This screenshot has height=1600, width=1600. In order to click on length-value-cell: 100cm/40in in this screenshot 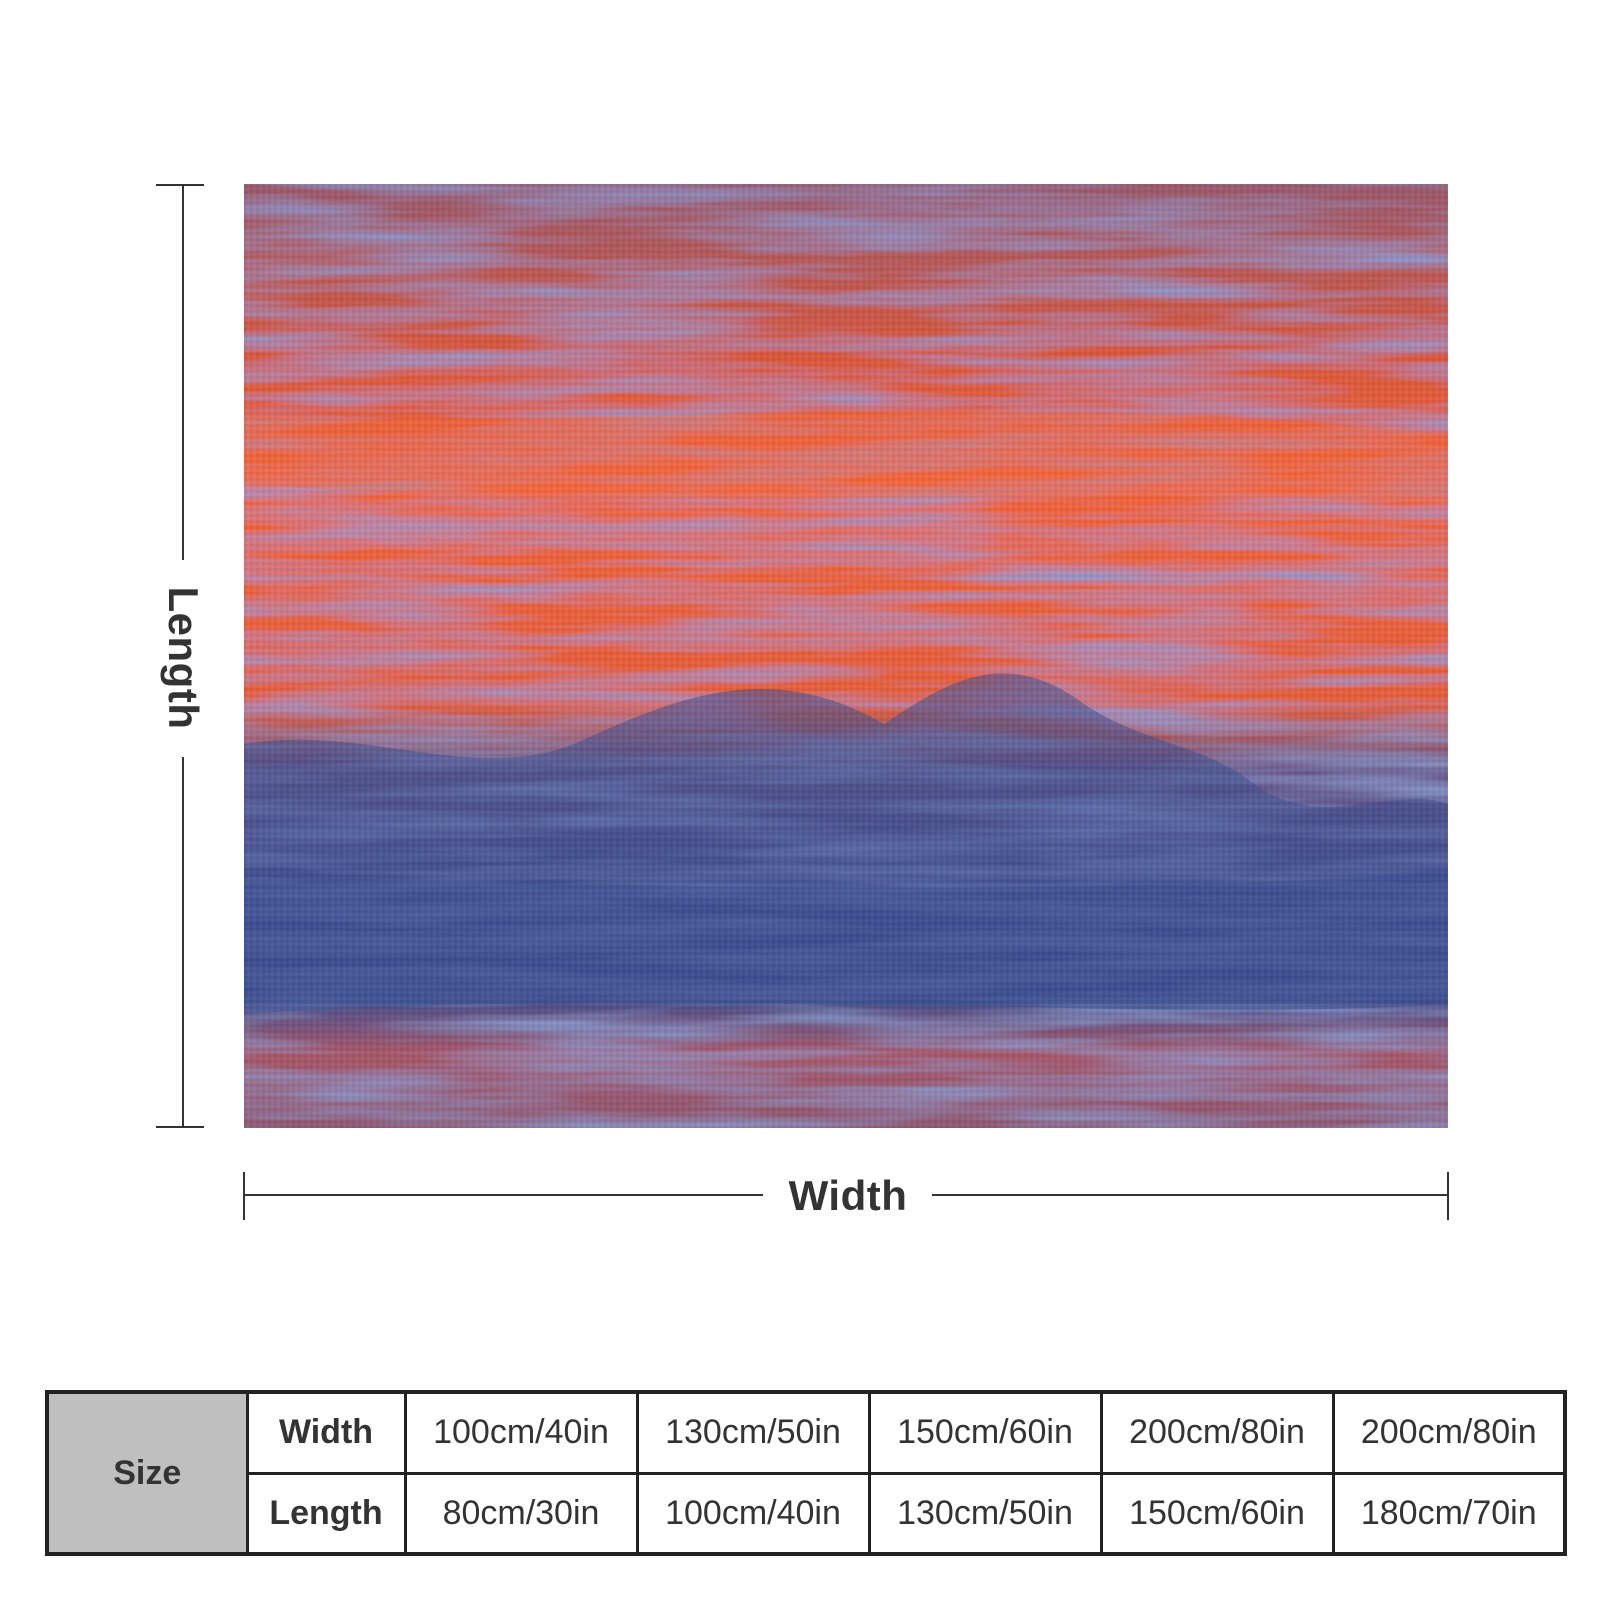, I will do `click(753, 1513)`.